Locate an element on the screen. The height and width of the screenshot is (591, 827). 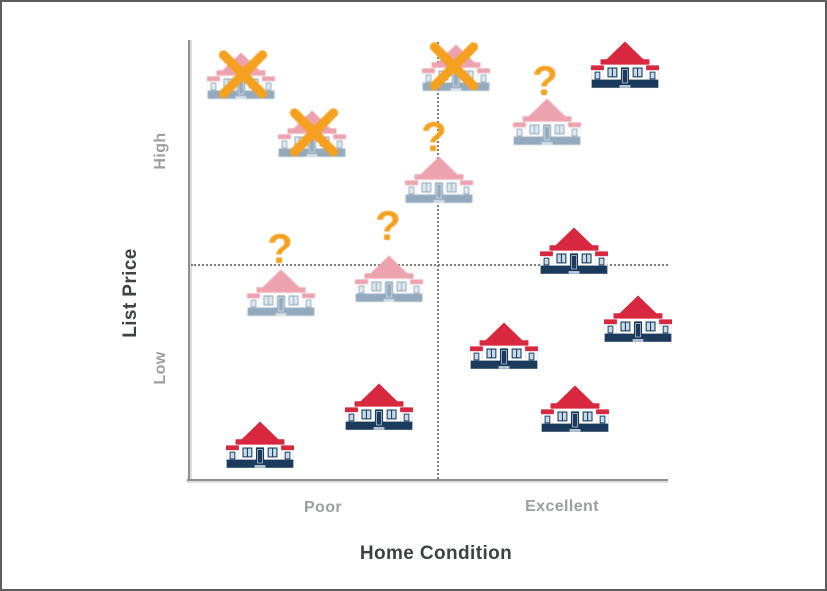
y-tick-low: Low is located at coordinates (160, 368).